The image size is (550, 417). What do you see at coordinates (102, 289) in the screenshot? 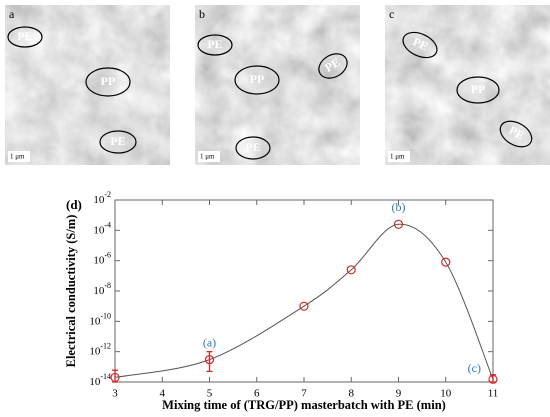
I see `y-tick-label: 10⁻⁸` at bounding box center [102, 289].